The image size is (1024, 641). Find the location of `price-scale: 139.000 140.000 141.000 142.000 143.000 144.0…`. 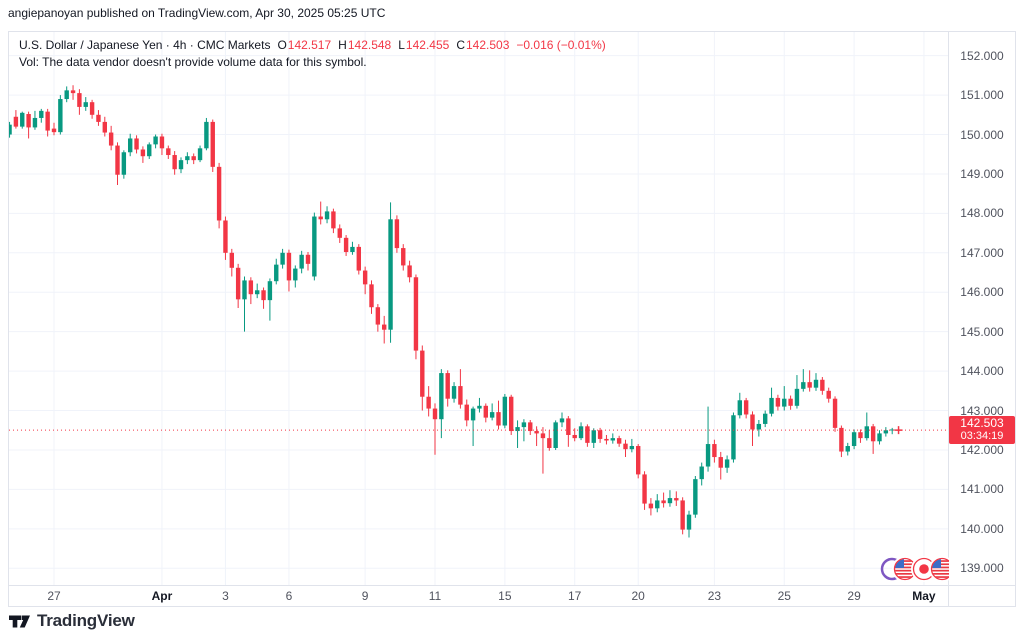

price-scale: 139.000 140.000 141.000 142.000 143.000 144.0… is located at coordinates (982, 308).